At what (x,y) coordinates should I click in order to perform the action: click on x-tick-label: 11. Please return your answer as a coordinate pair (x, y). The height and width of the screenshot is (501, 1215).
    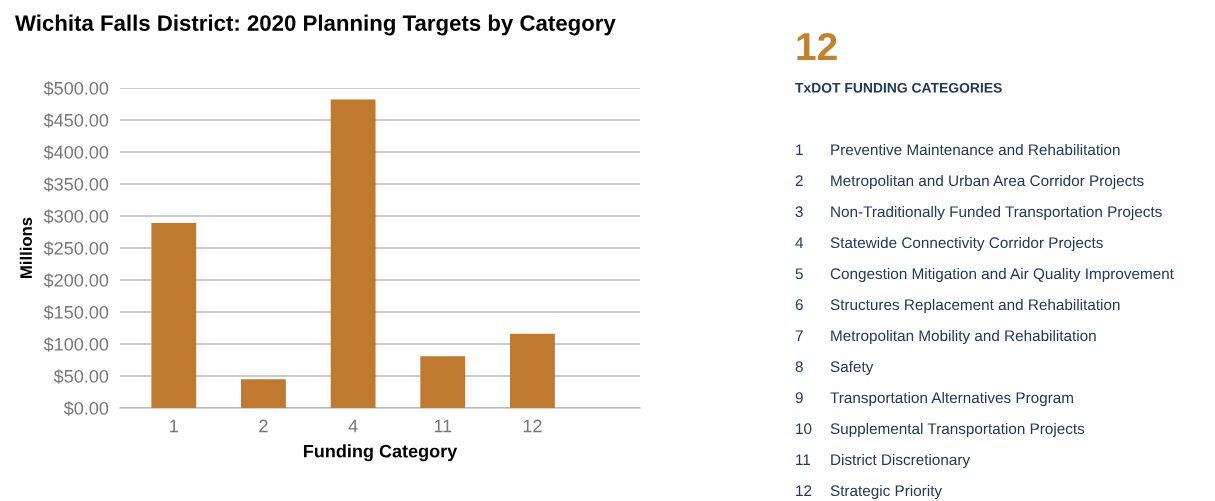
    Looking at the image, I should click on (443, 426).